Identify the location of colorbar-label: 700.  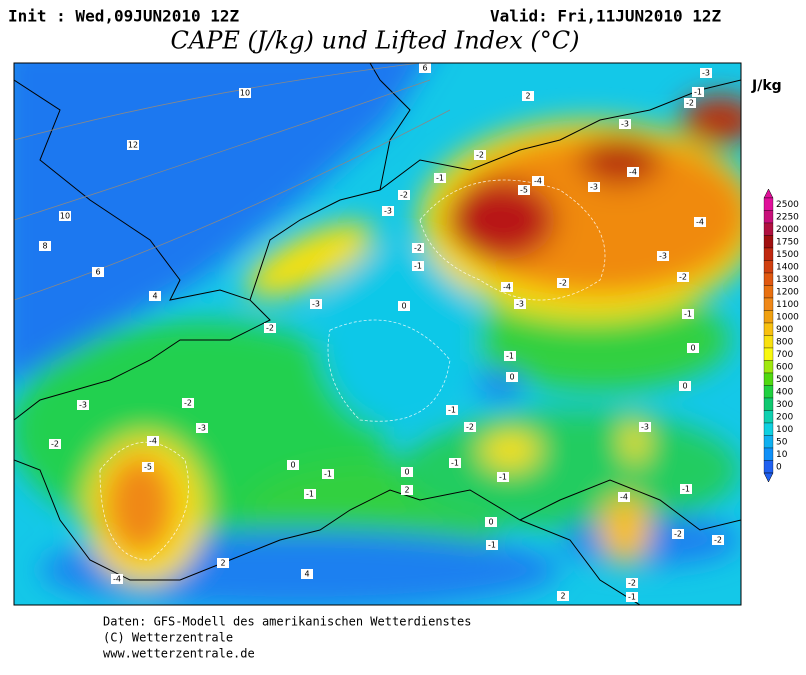
(784, 355).